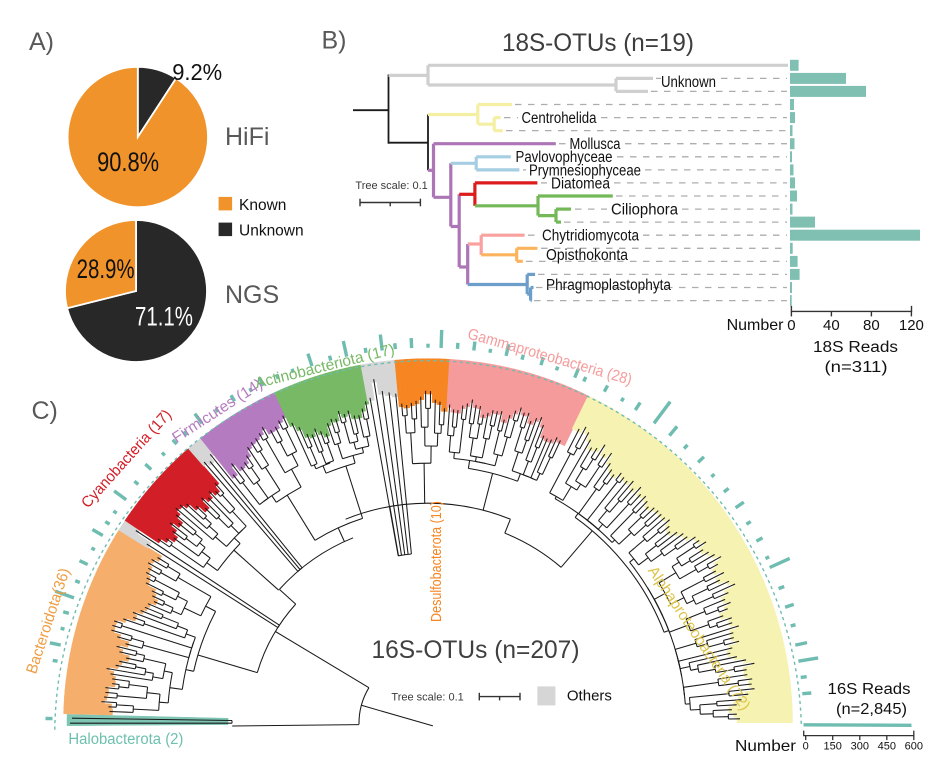  I want to click on svg-text: Diatomea, so click(580, 183).